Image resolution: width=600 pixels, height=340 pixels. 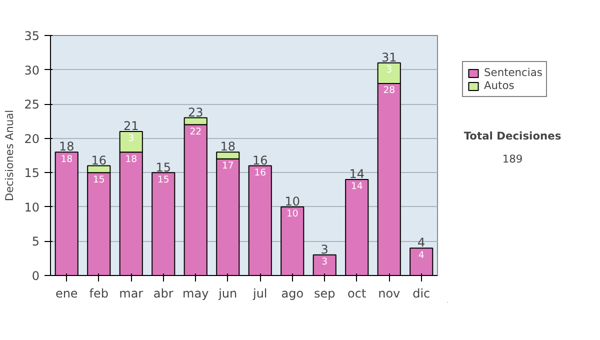 I want to click on x-tick-label: feb, so click(x=98, y=293).